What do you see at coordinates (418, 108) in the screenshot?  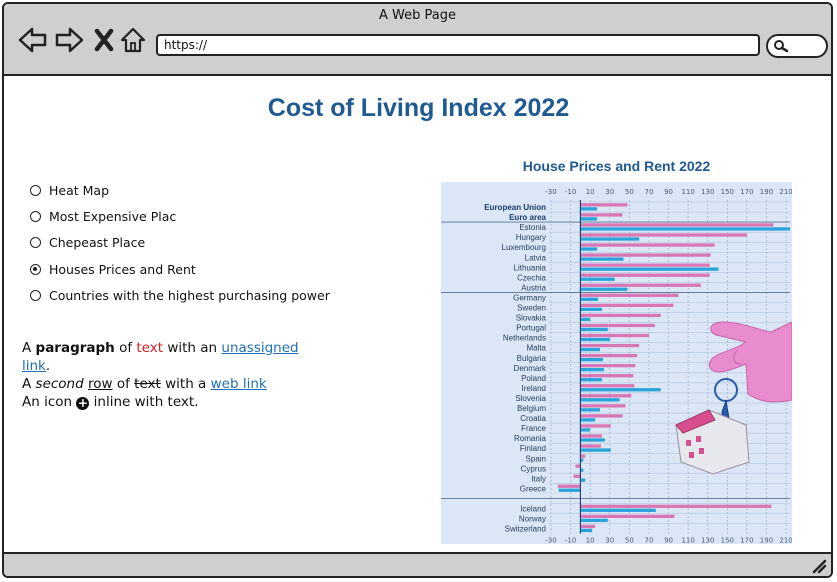 I see `page-title: Cost of Living Index 2022` at bounding box center [418, 108].